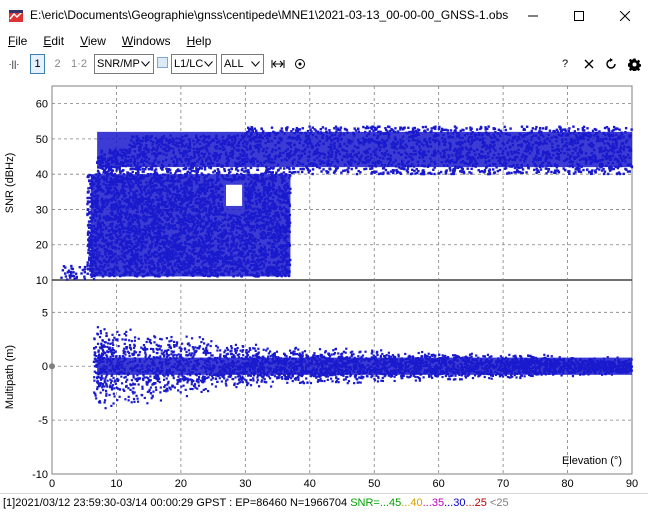 The height and width of the screenshot is (513, 648). I want to click on menu-edit: Edit, so click(54, 41).